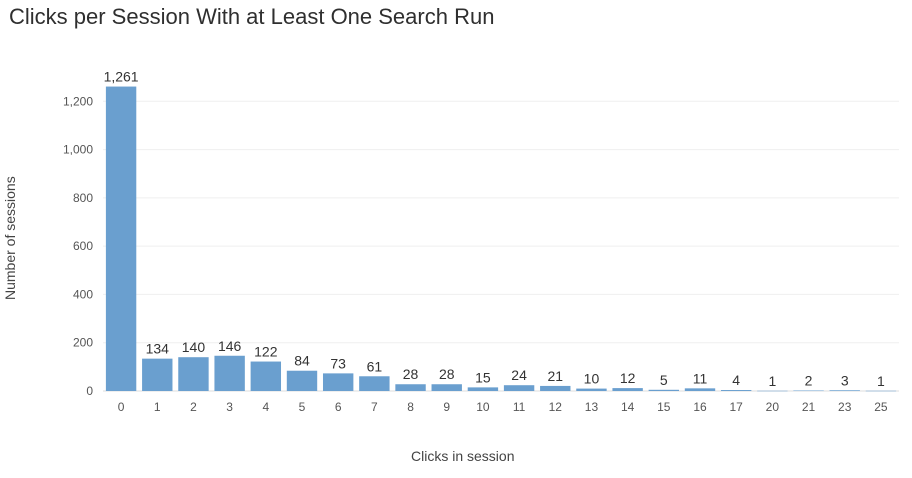  Describe the element at coordinates (229, 407) in the screenshot. I see `x-tick-label: 3` at that location.